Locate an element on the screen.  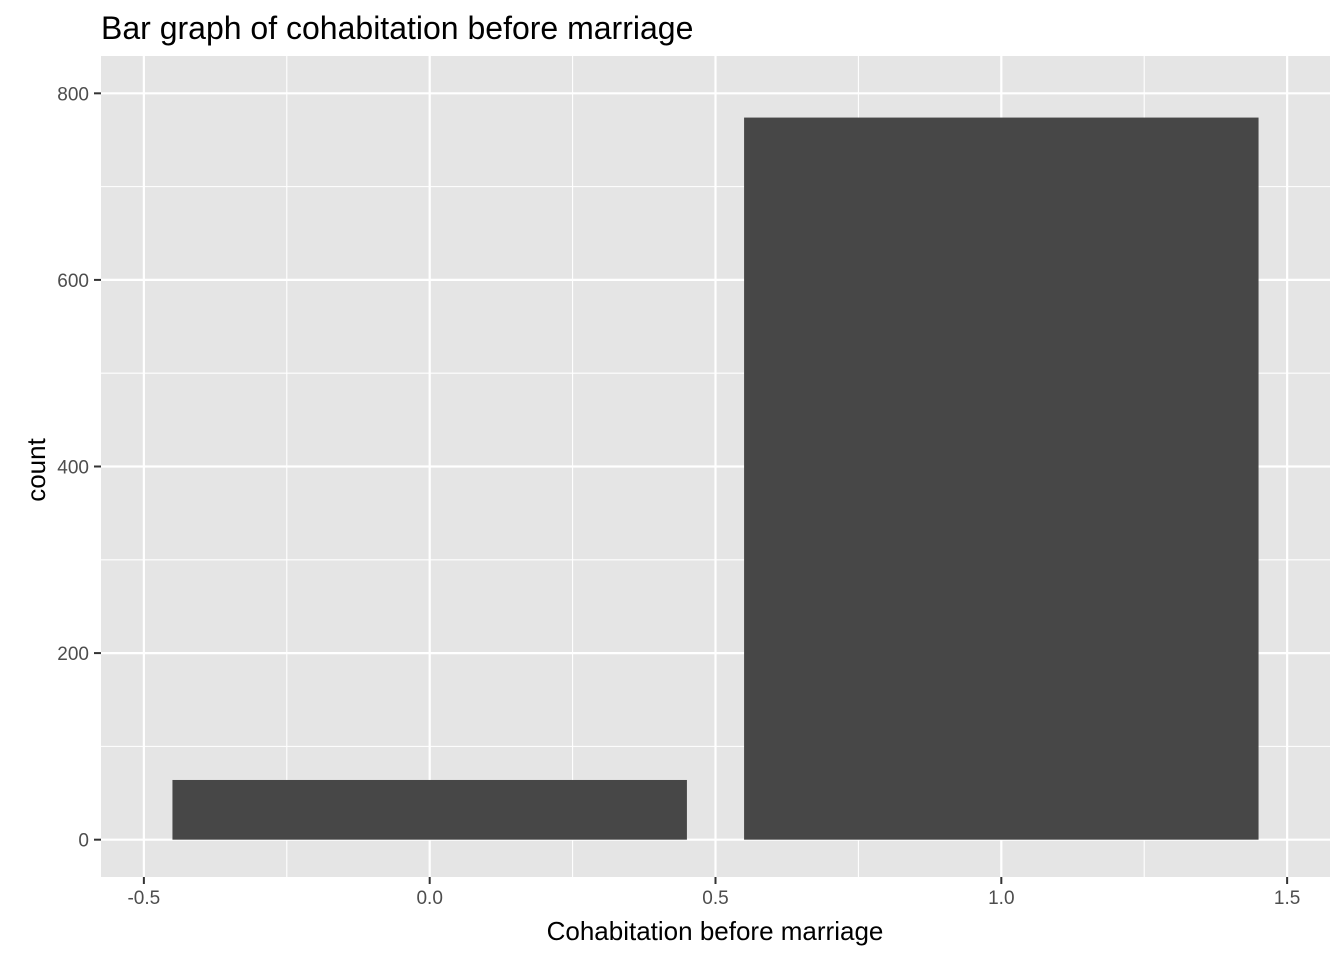
y-axis-title: count is located at coordinates (36, 469).